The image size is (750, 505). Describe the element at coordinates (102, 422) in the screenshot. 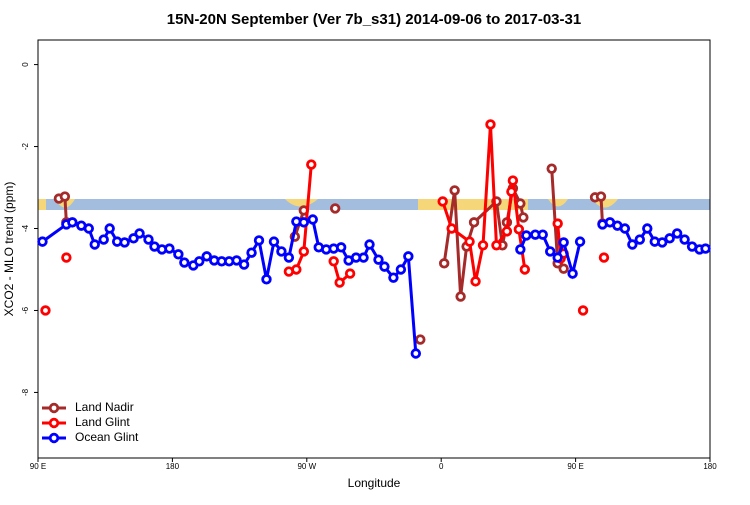

I see `legend-label: Land Glint` at that location.